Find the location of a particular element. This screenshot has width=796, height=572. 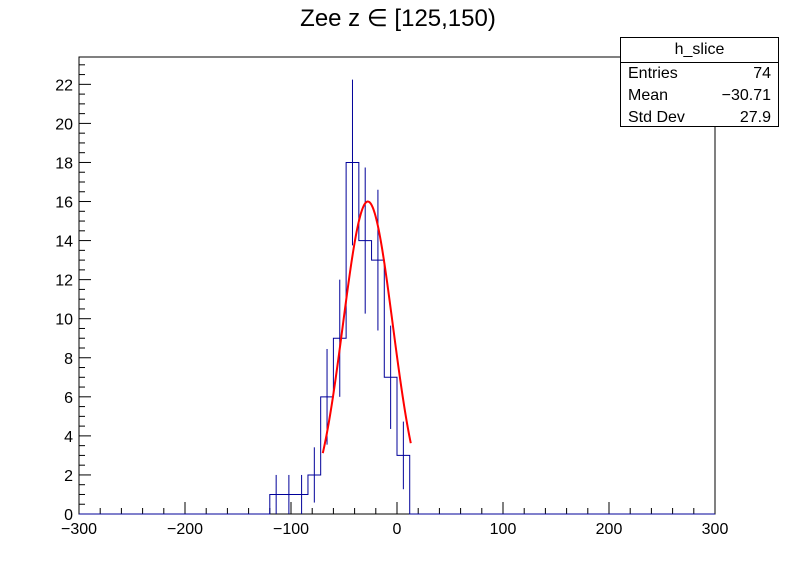

x-tick-label: 100 is located at coordinates (503, 529).